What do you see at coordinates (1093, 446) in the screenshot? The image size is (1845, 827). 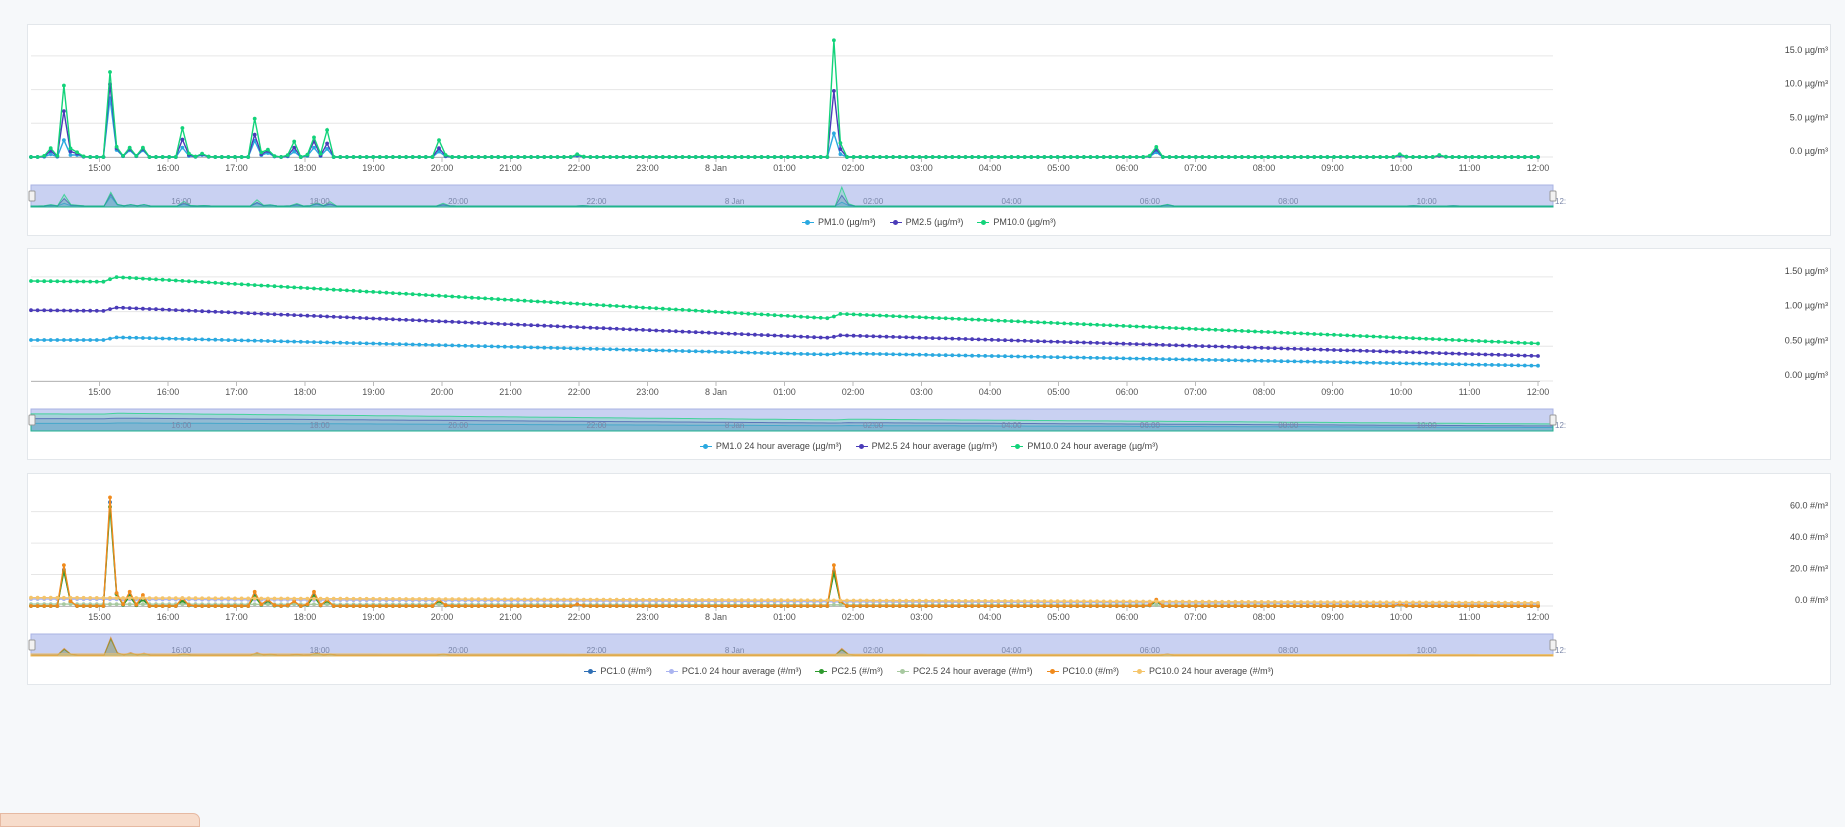 I see `legend-label: PM10.0 24 hour average (µg/m³)` at bounding box center [1093, 446].